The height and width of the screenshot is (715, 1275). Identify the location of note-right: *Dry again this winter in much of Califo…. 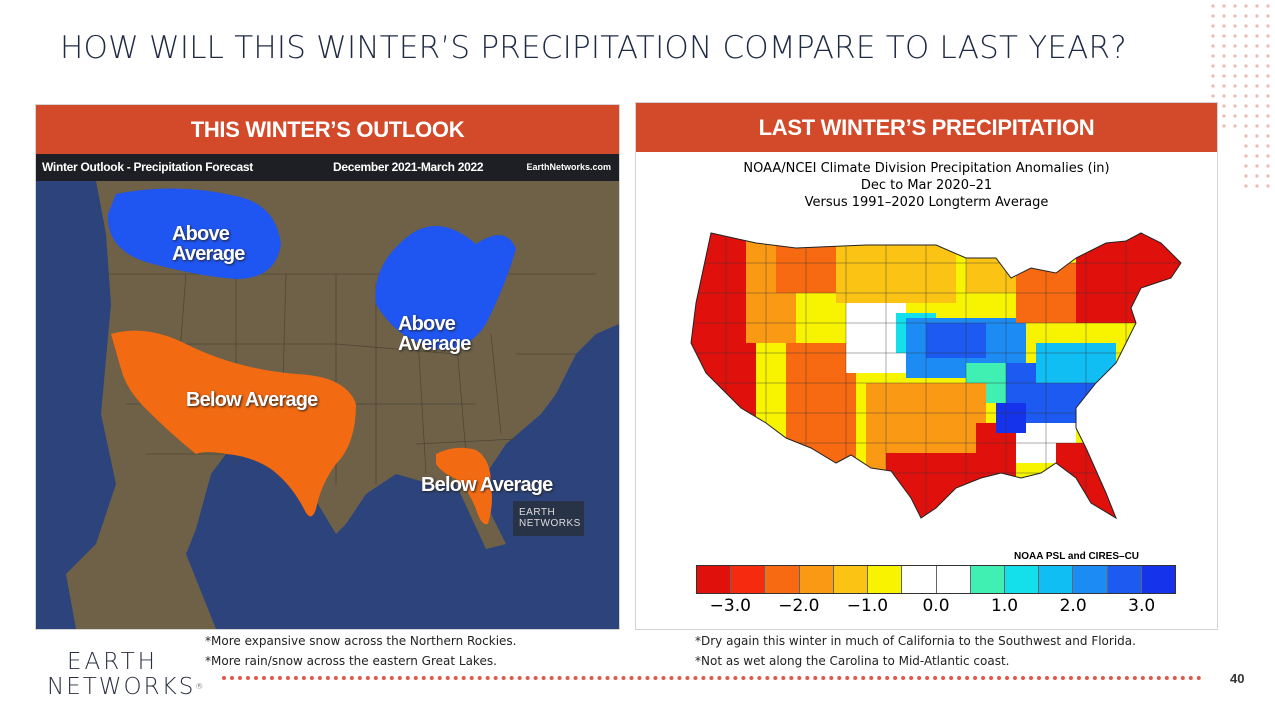
(915, 651).